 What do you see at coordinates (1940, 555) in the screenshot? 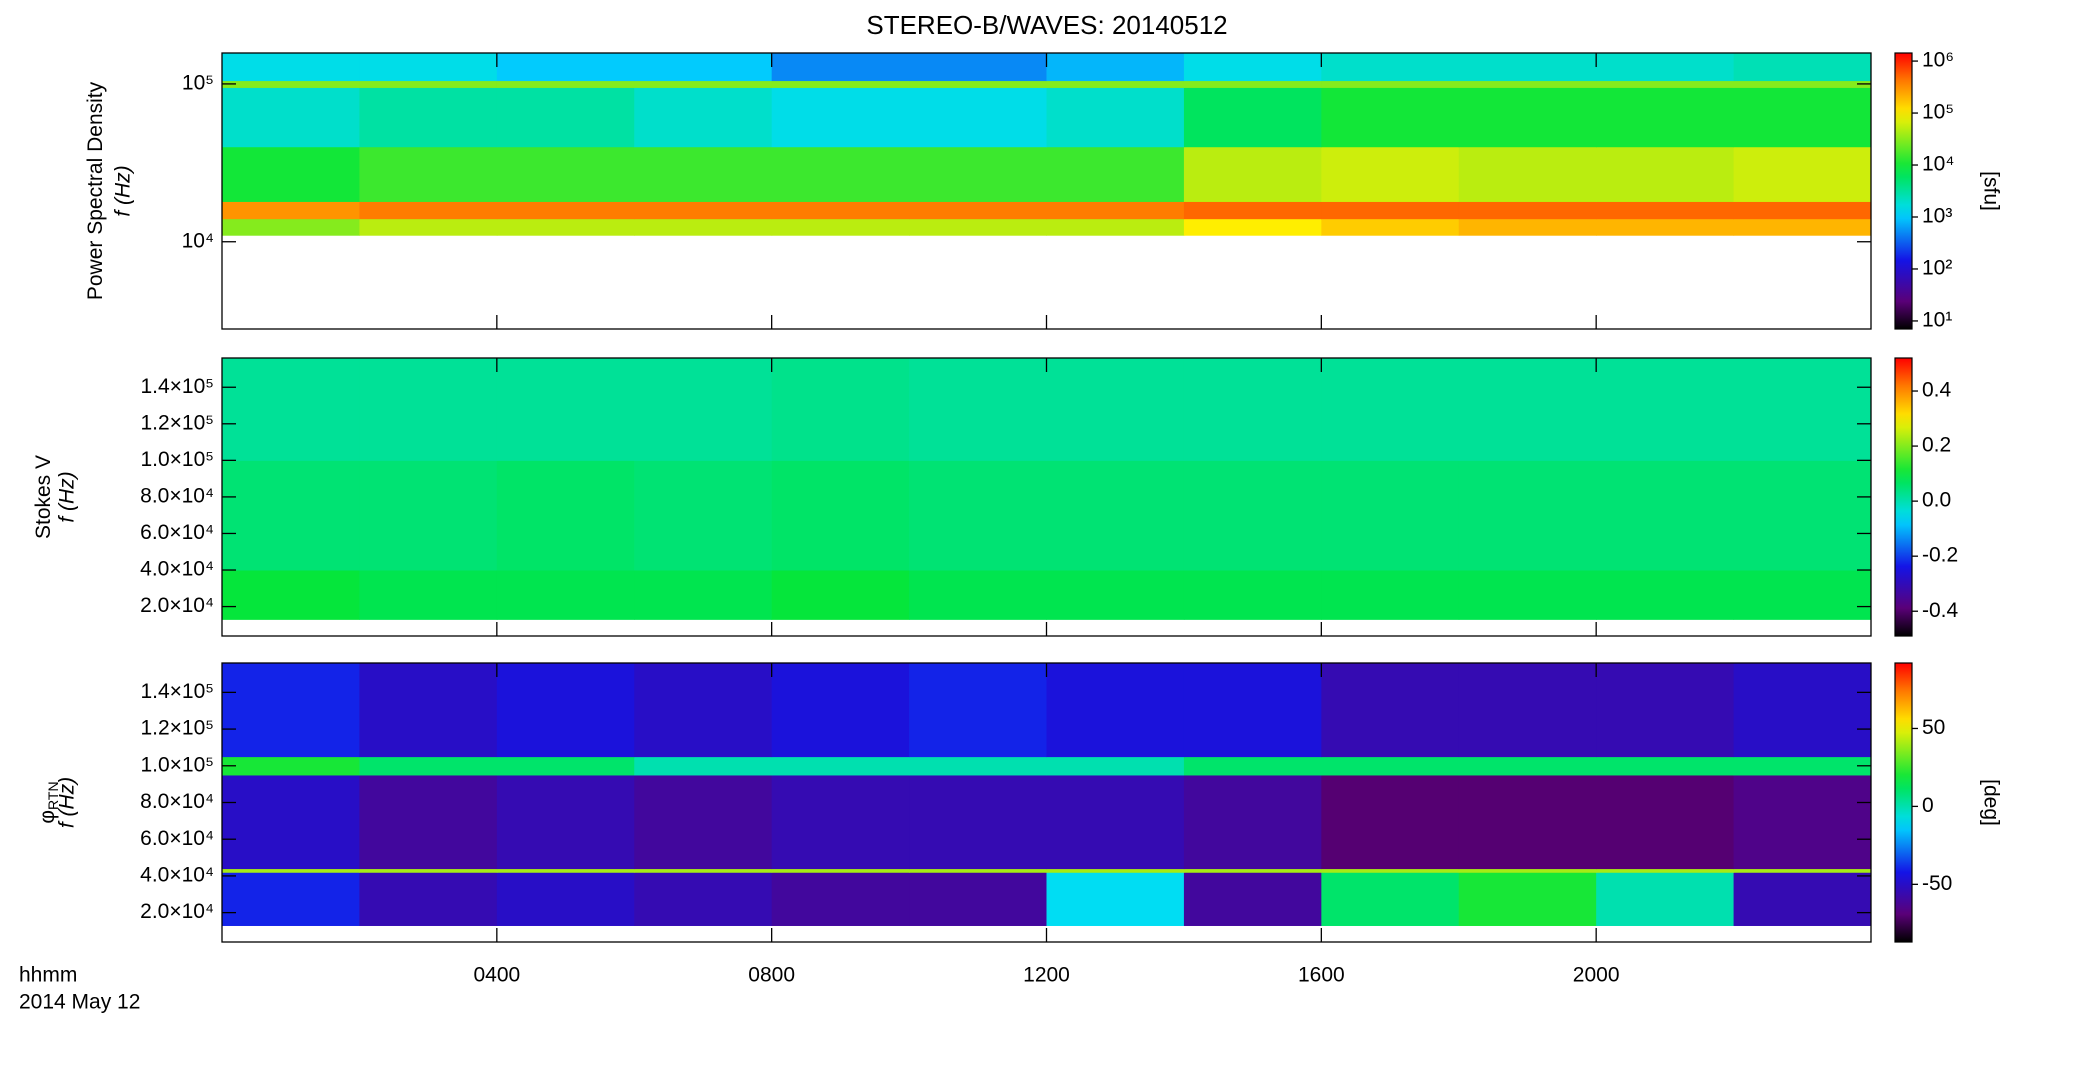
I see `colorbar-tick-label: -0.2` at bounding box center [1940, 555].